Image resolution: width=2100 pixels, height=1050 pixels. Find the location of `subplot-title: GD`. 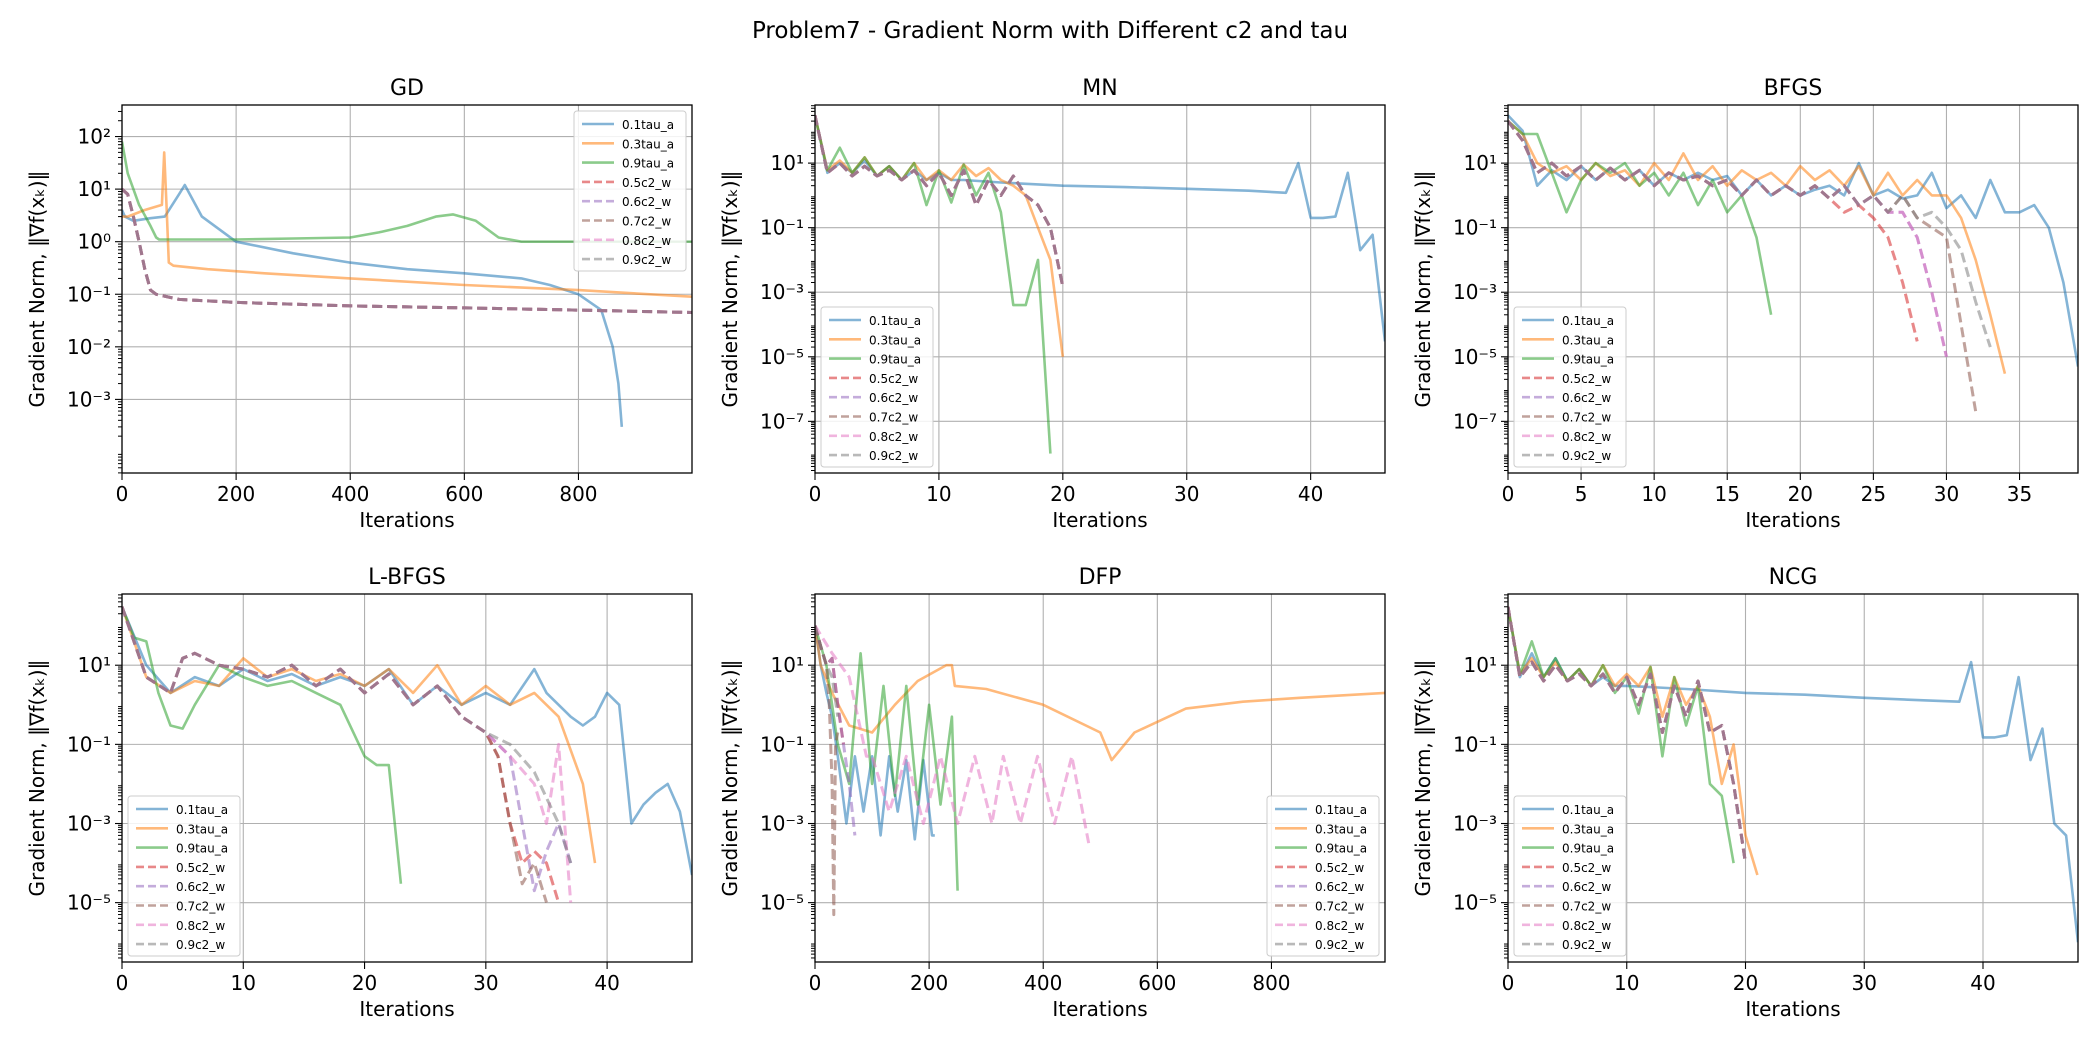

subplot-title: GD is located at coordinates (407, 88).